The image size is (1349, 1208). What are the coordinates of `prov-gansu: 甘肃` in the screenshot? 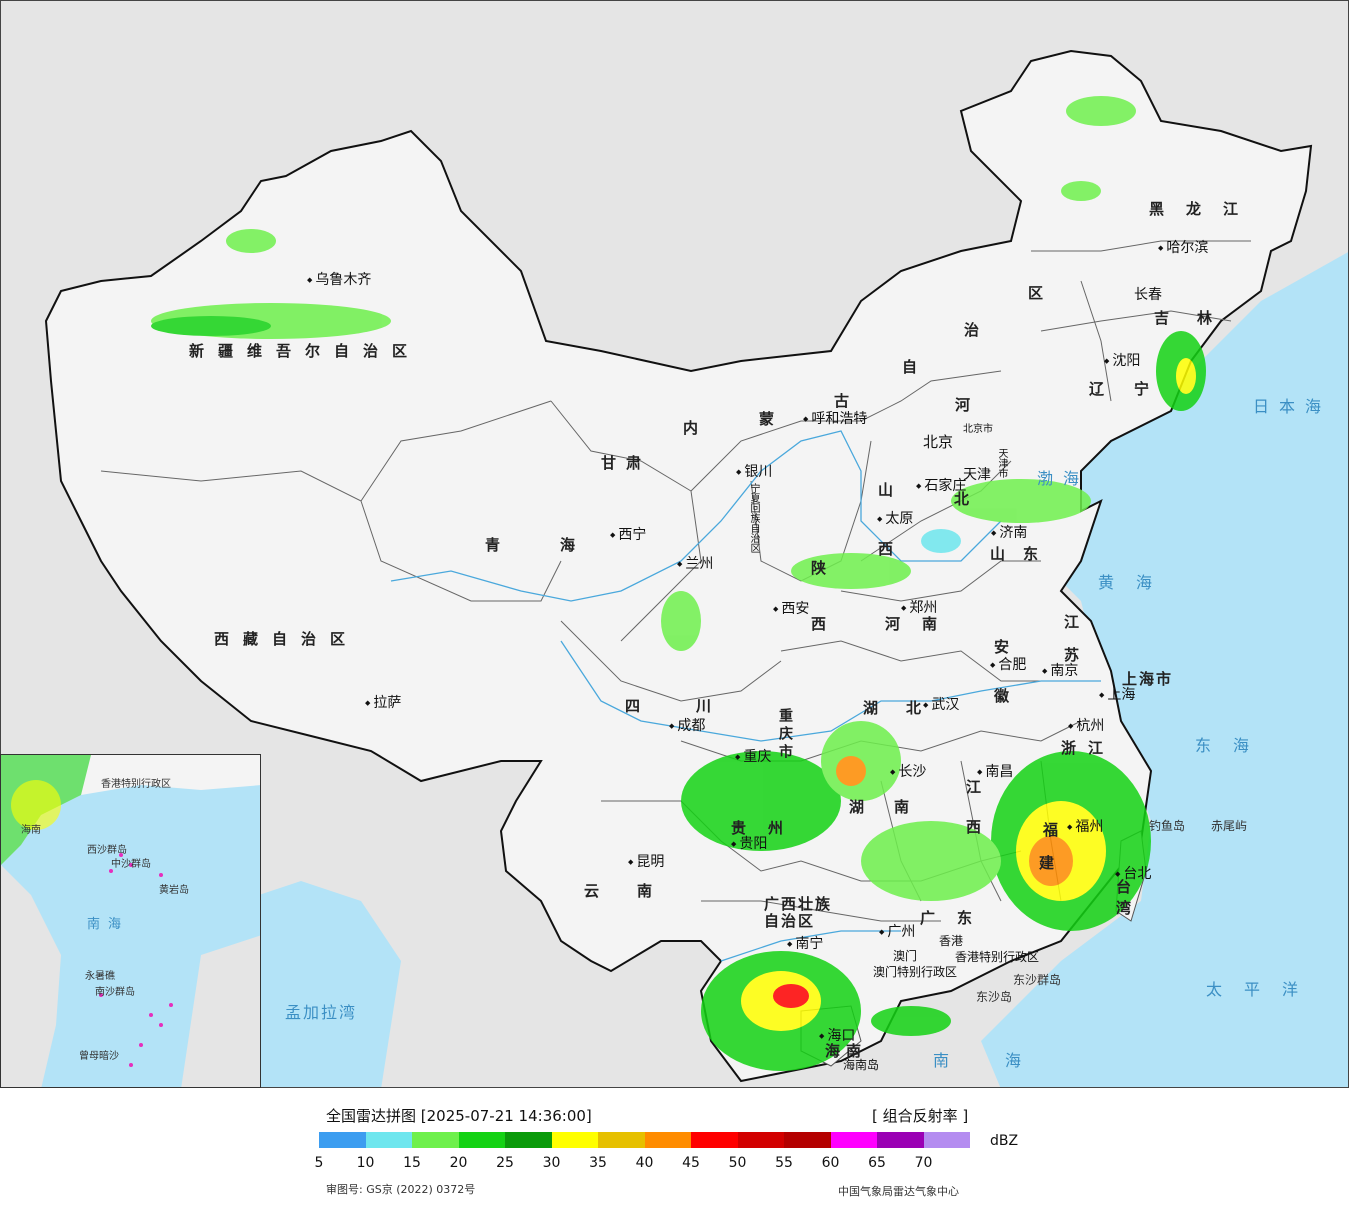 It's located at (626, 463).